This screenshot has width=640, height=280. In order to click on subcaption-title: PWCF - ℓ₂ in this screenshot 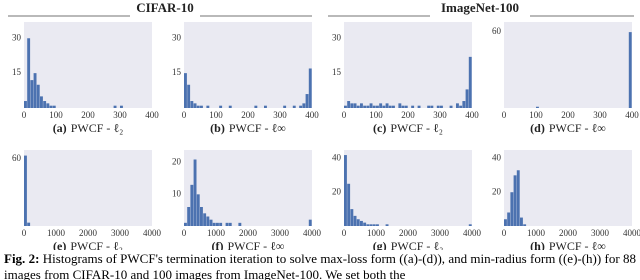, I will do `click(417, 244)`.